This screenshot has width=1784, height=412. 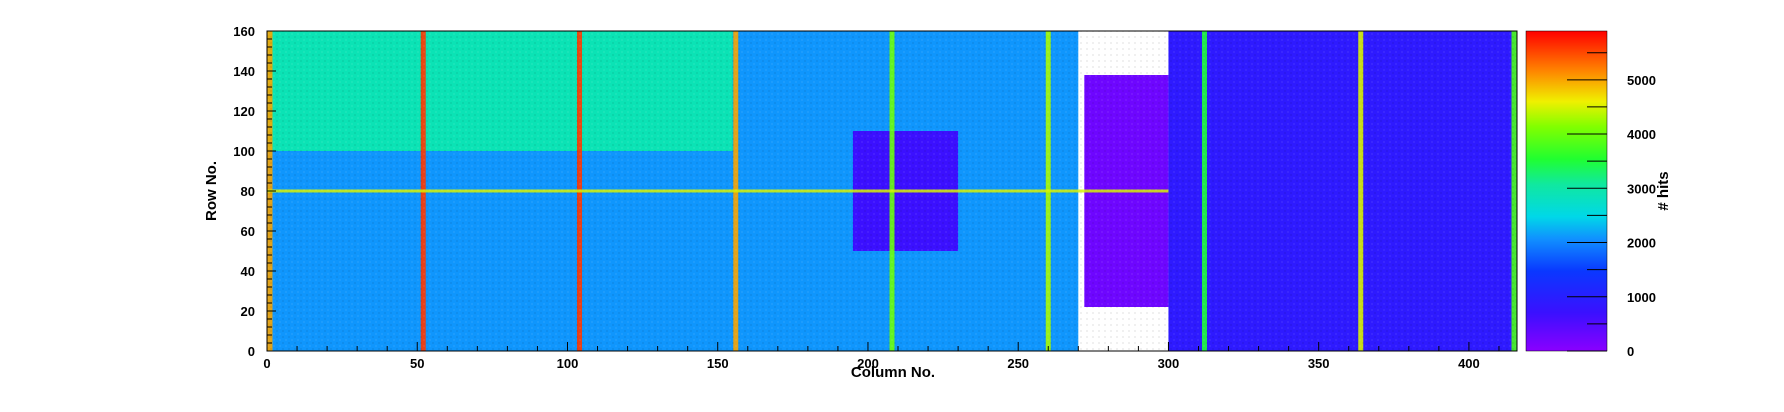 What do you see at coordinates (568, 363) in the screenshot?
I see `x-tick-label: 100` at bounding box center [568, 363].